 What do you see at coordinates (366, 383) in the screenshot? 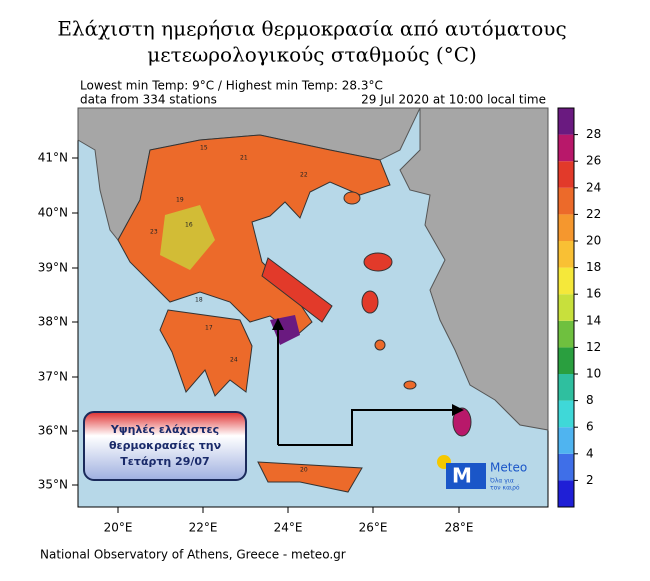
I see `arrow` at bounding box center [366, 383].